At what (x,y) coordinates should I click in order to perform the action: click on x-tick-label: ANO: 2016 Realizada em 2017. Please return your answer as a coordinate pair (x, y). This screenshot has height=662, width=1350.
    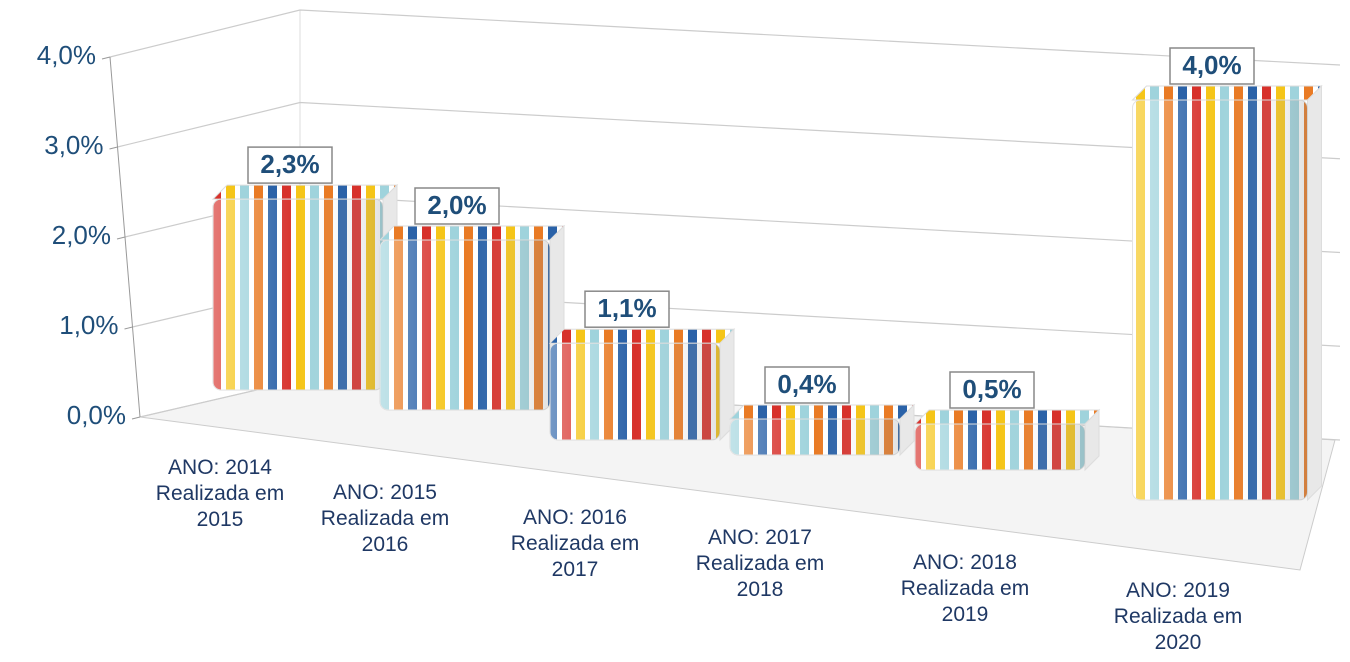
    Looking at the image, I should click on (575, 543).